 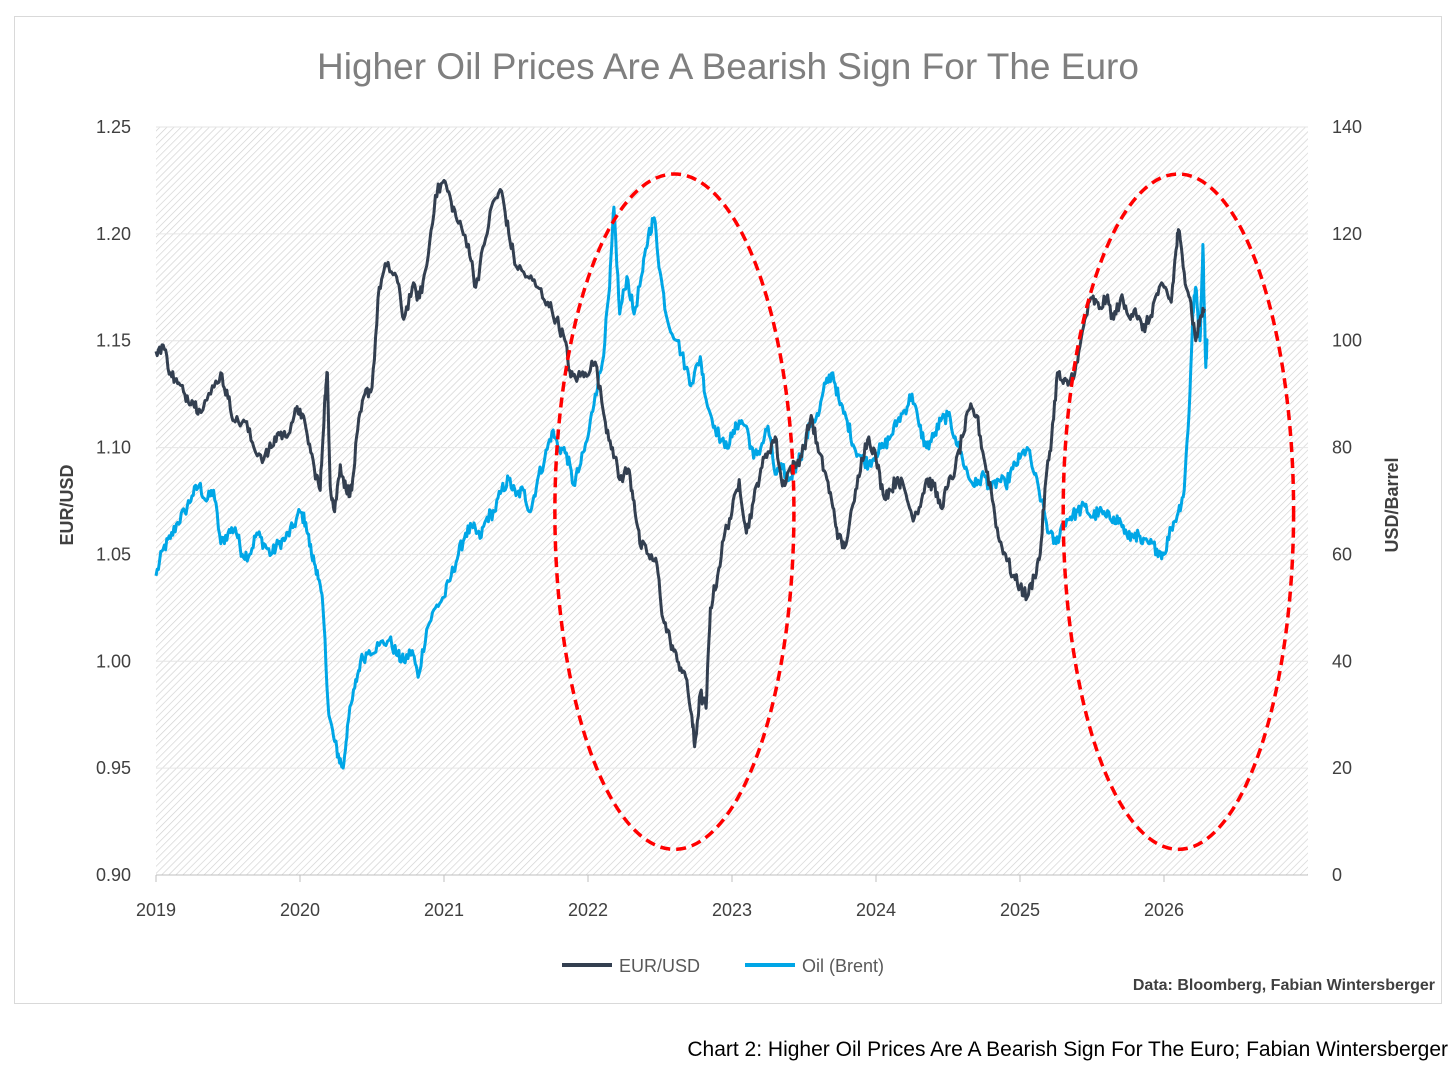 I want to click on x-tick-label: 2020, so click(x=300, y=910).